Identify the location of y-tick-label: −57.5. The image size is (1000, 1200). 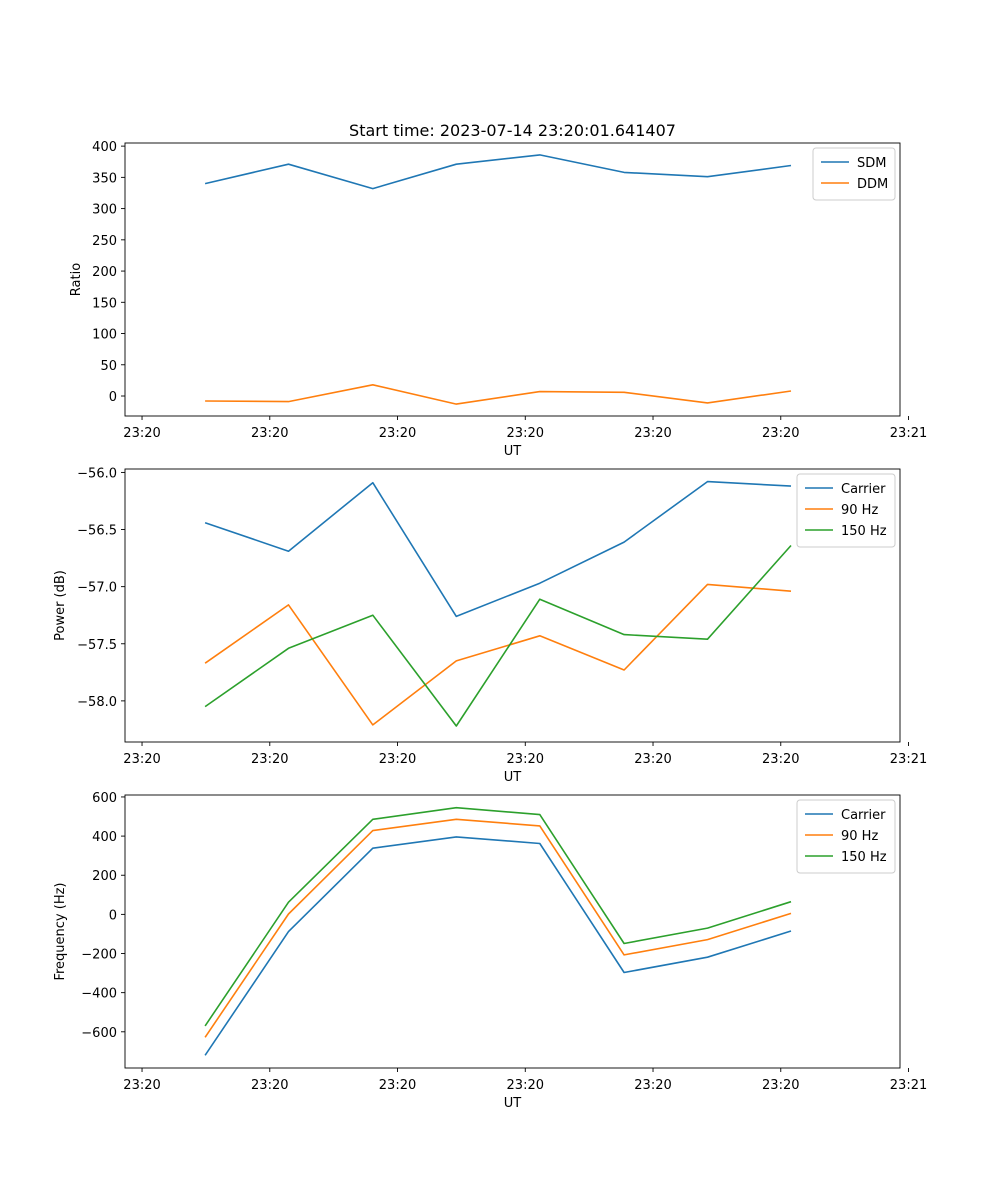
(97, 645).